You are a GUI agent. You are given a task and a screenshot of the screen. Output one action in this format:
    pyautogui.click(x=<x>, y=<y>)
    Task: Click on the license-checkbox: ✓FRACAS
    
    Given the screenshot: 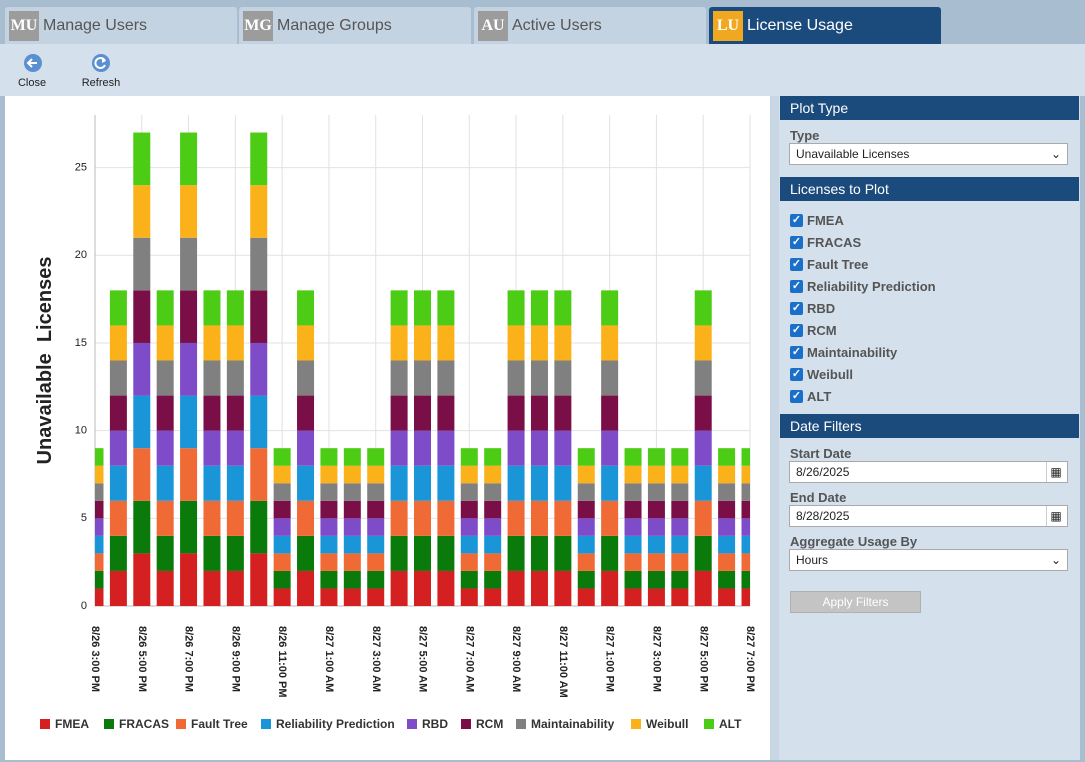 What is the action you would take?
    pyautogui.click(x=825, y=242)
    